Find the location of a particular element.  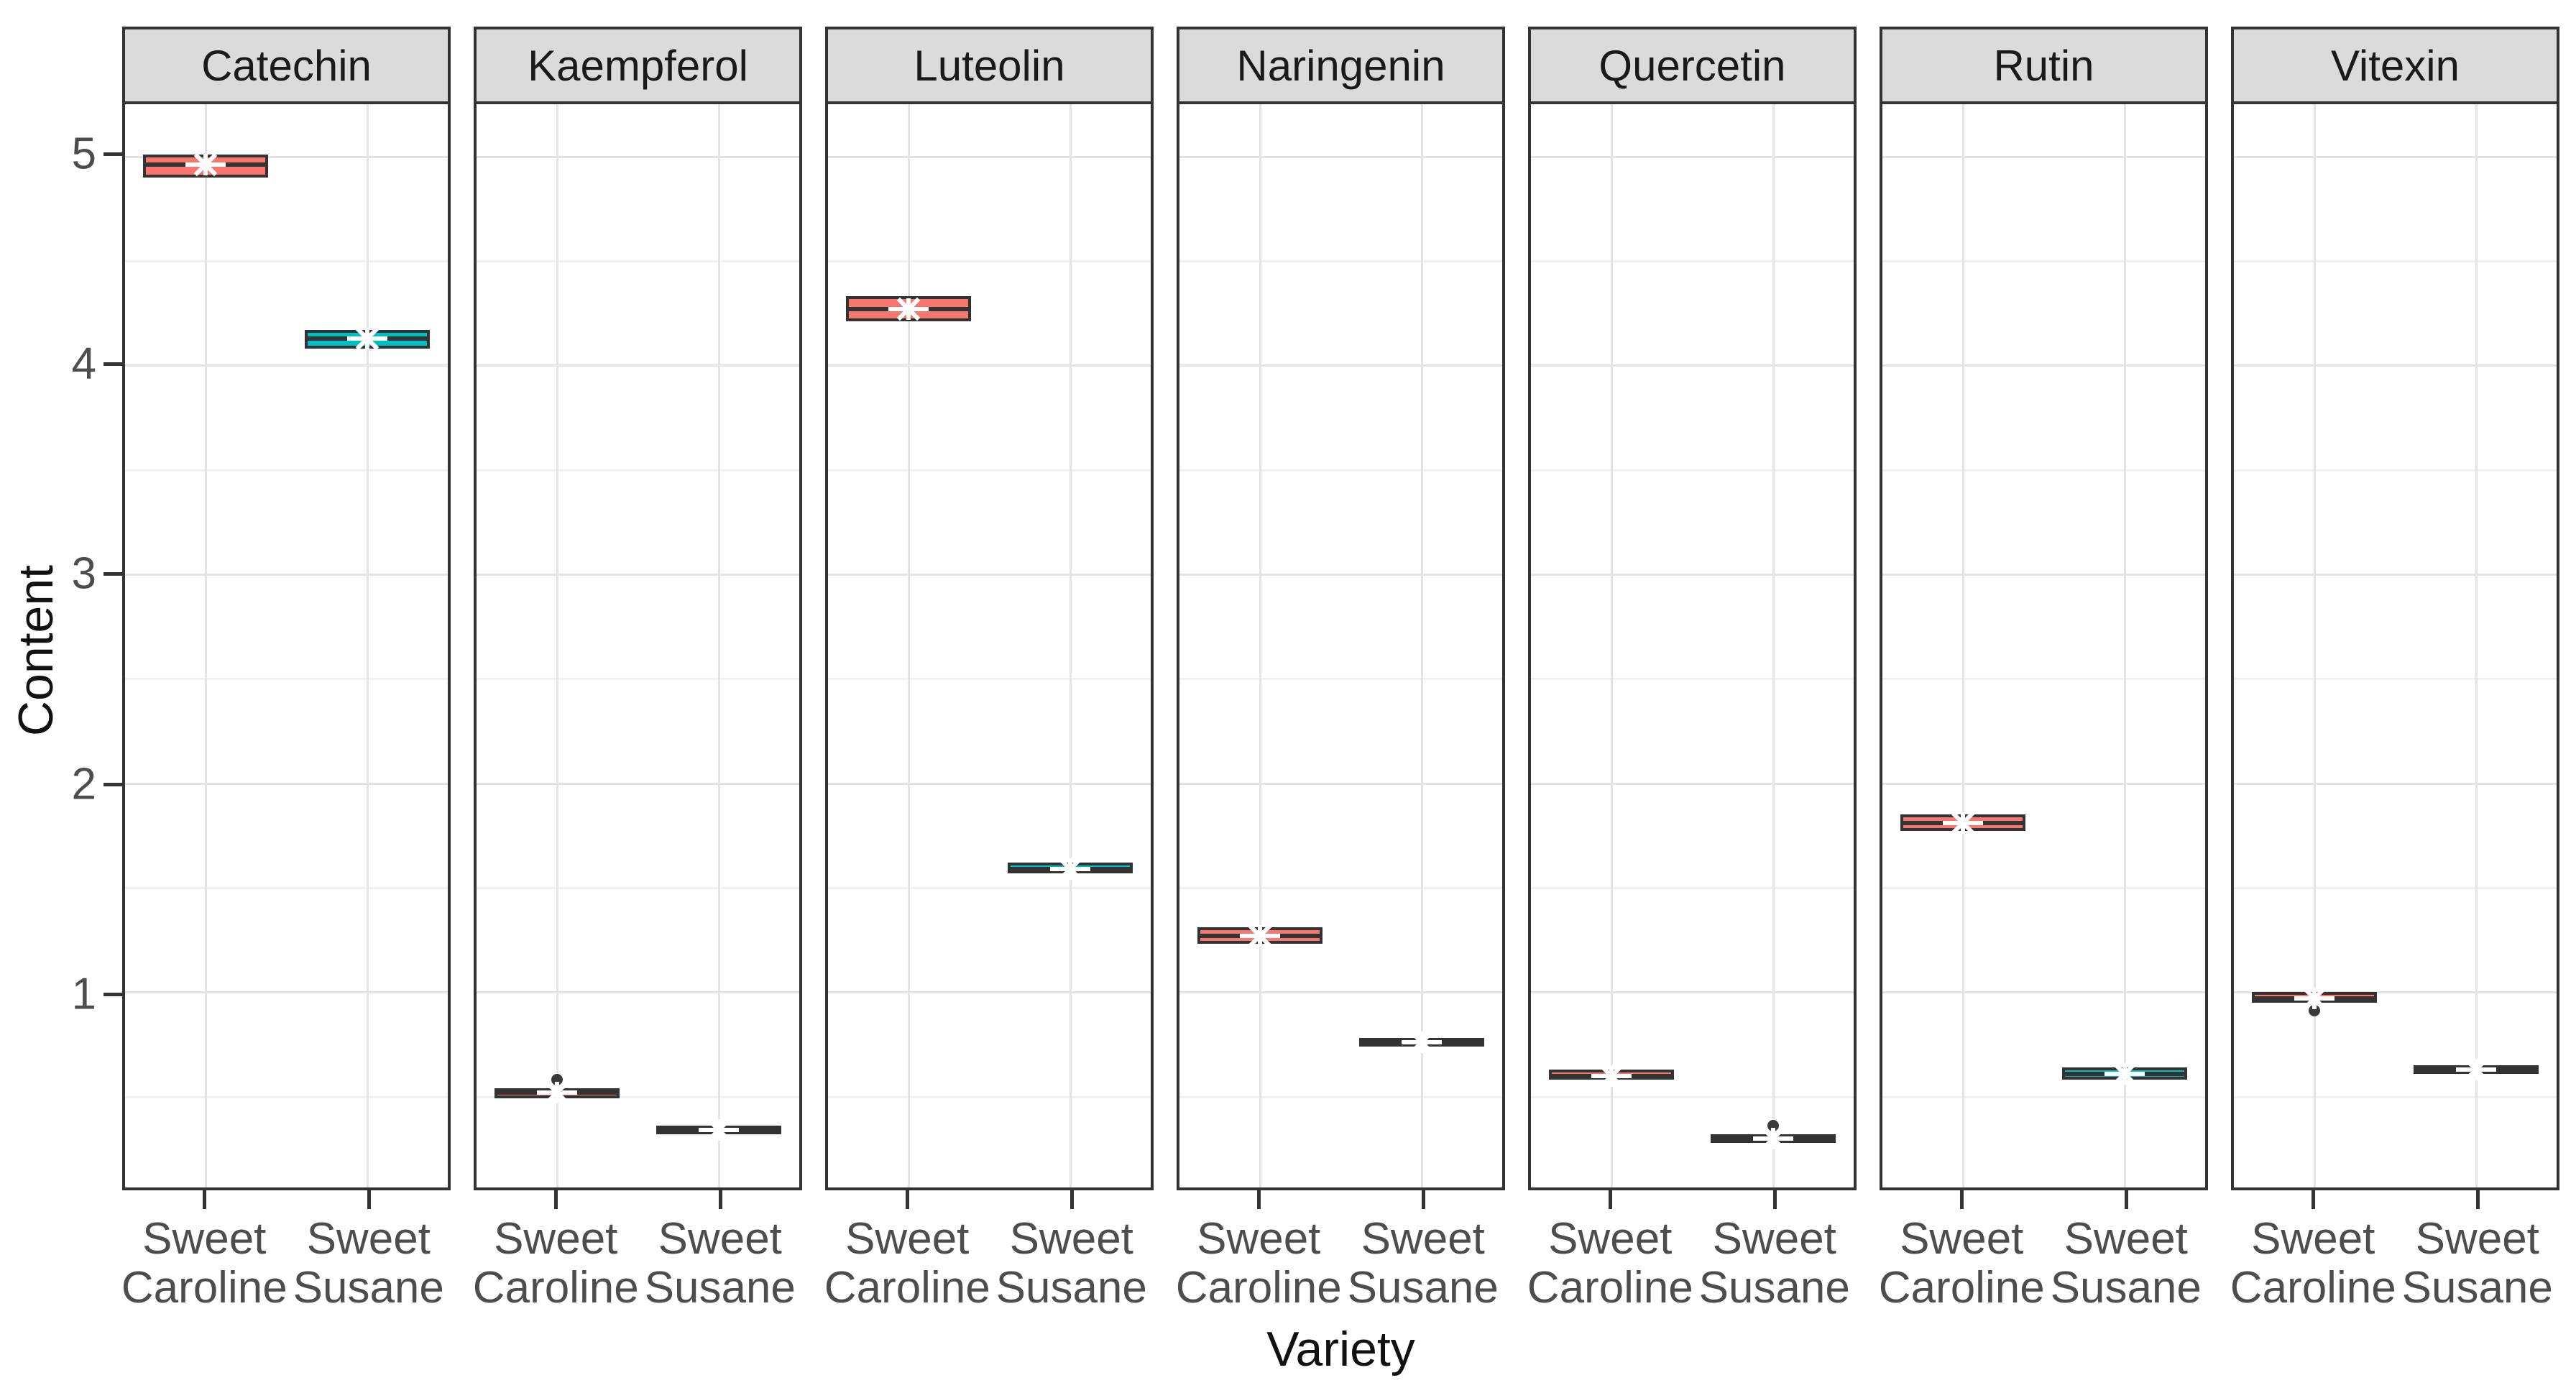

facet-strip: Luteolin is located at coordinates (989, 64).